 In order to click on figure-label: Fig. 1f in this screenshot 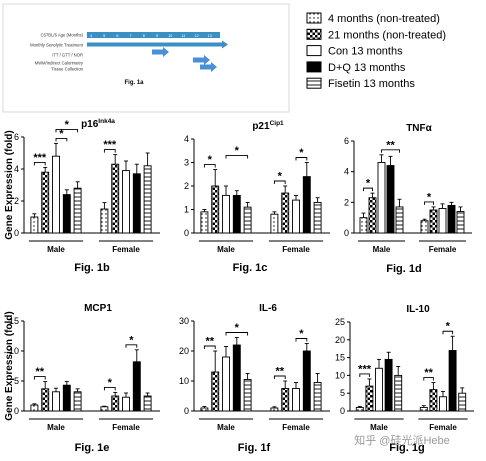, I will do `click(254, 448)`.